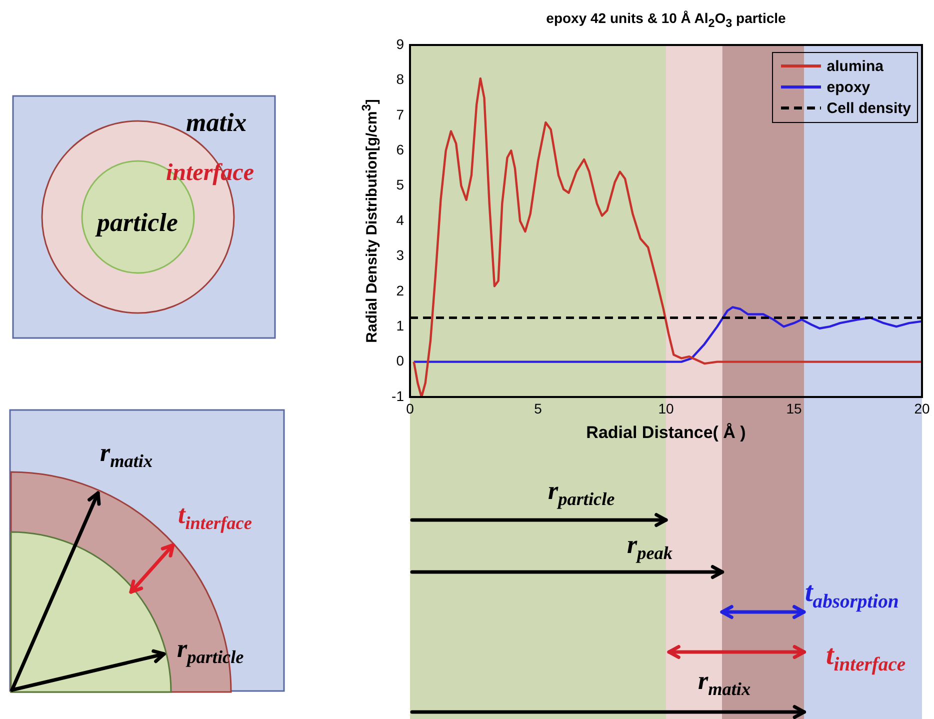  What do you see at coordinates (400, 44) in the screenshot?
I see `y-tick-label: 9` at bounding box center [400, 44].